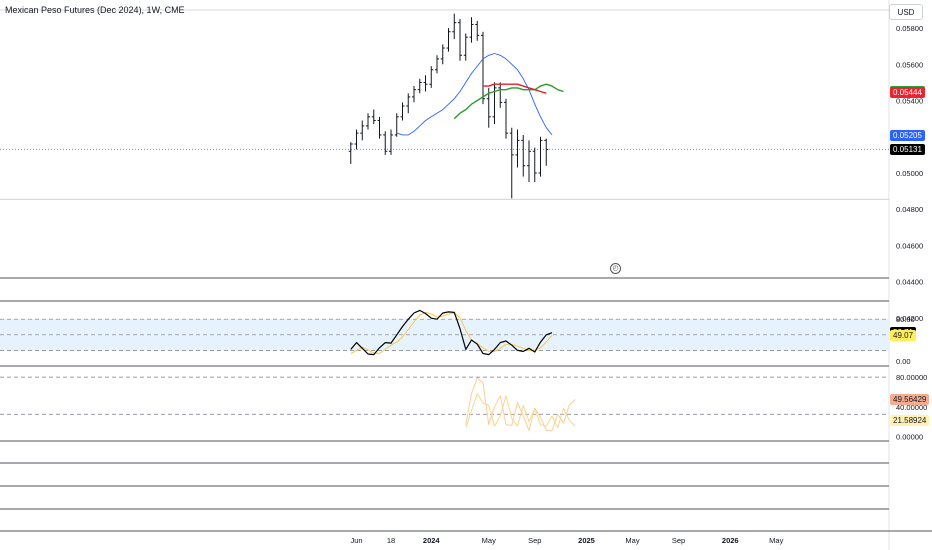  What do you see at coordinates (910, 400) in the screenshot?
I see `oscillator-value-label: 49.56429` at bounding box center [910, 400].